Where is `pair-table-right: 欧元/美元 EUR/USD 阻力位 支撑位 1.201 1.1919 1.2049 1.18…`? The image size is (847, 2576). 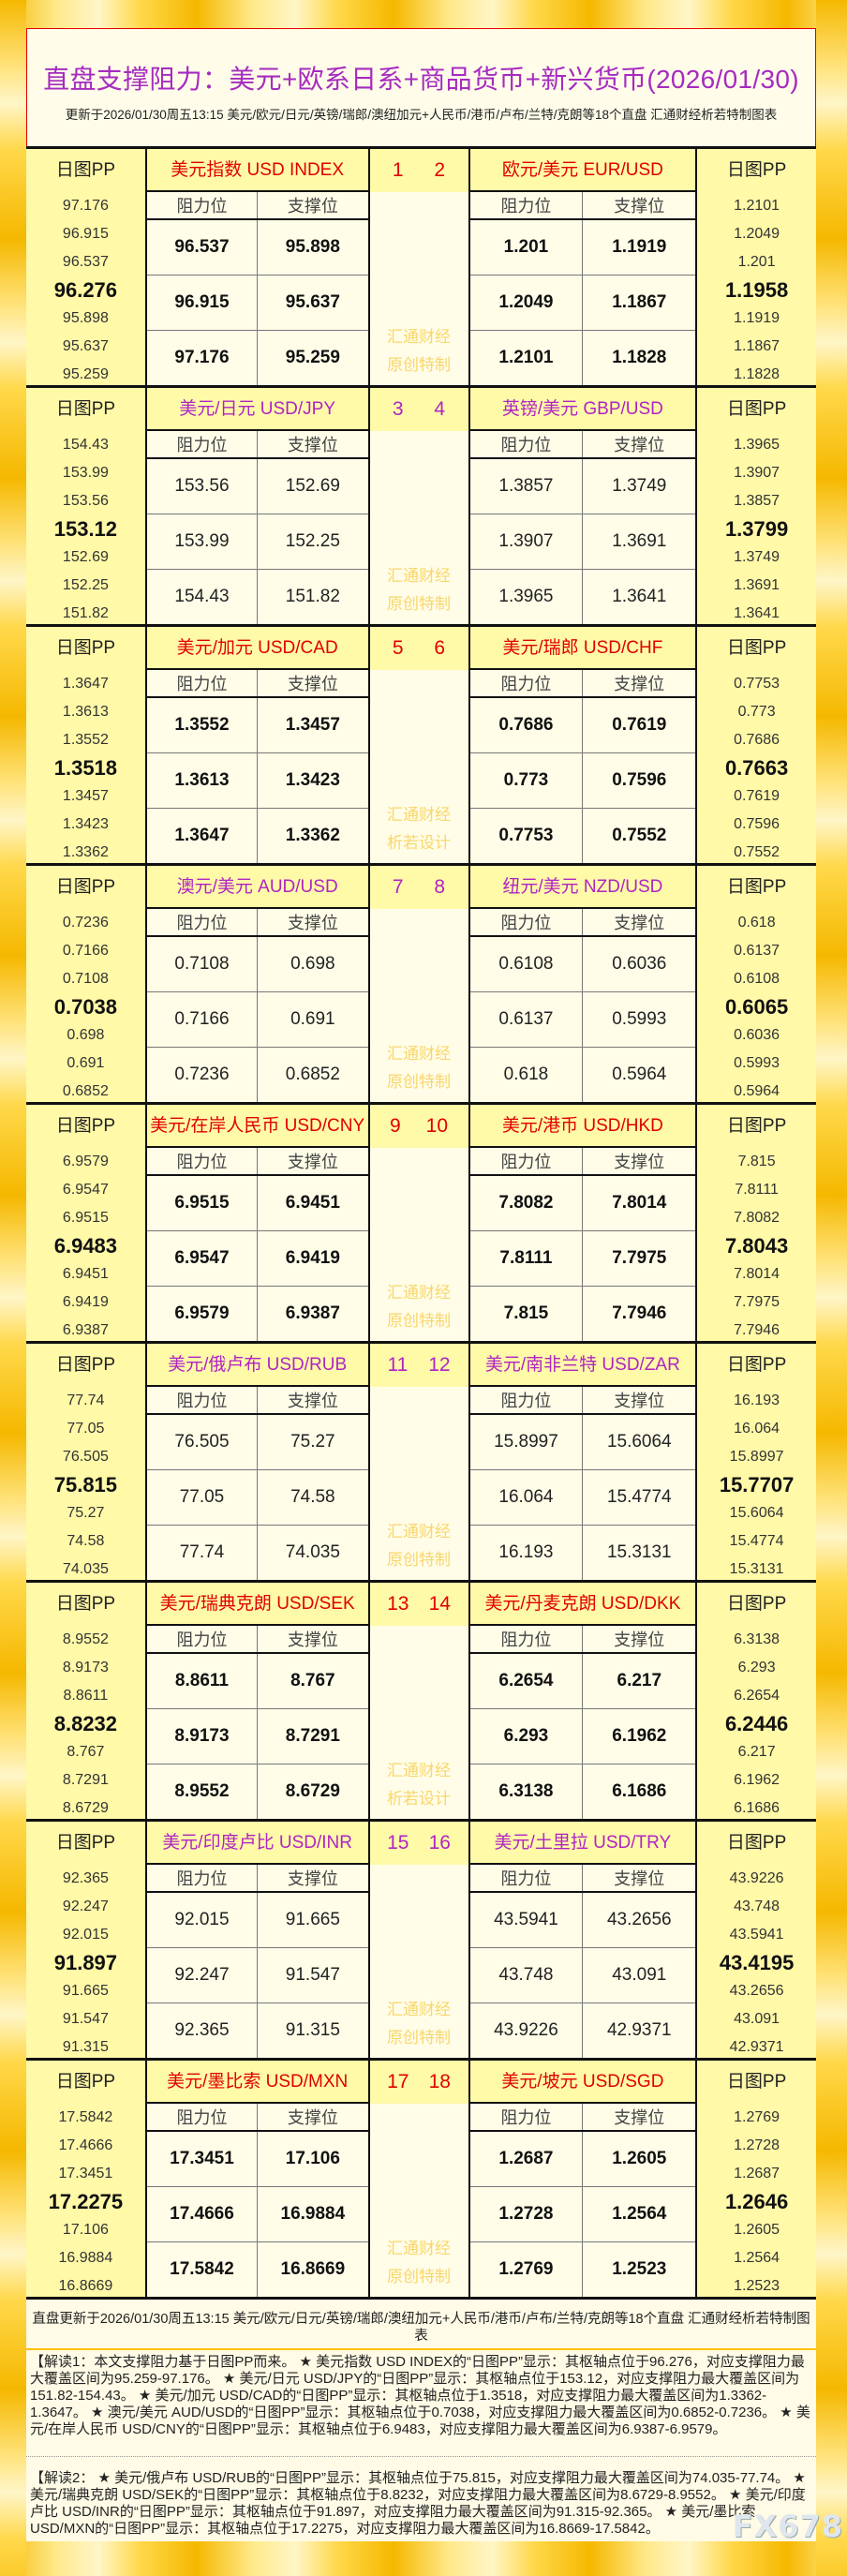
pair-table-right: 欧元/美元 EUR/USD 阻力位 支撑位 1.201 1.1919 1.2049 1.18… is located at coordinates (583, 267).